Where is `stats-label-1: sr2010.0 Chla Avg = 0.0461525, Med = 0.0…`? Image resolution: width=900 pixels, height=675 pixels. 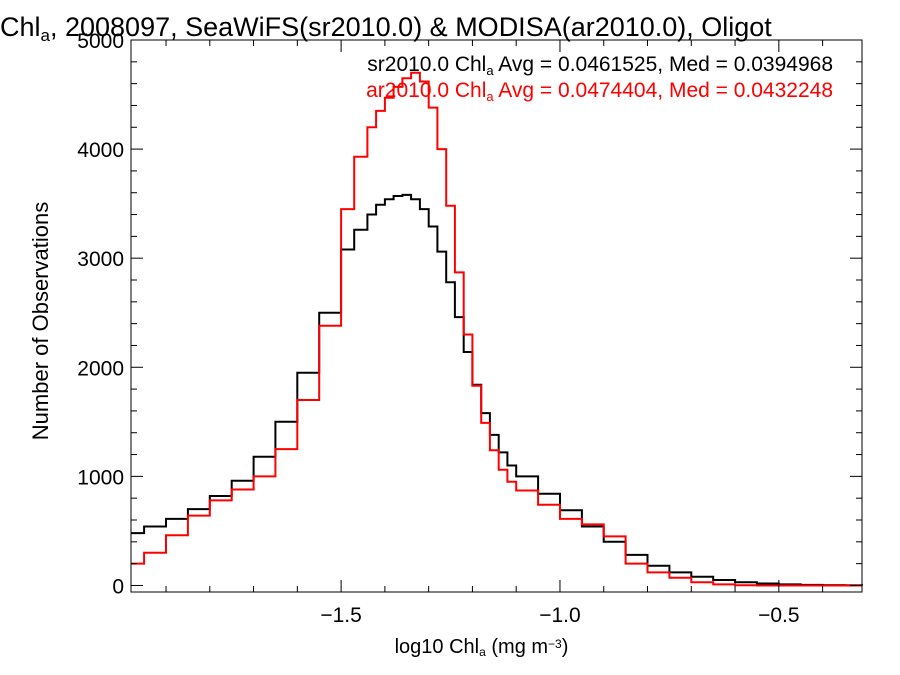
stats-label-1: sr2010.0 Chla Avg = 0.0461525, Med = 0.0… is located at coordinates (600, 65).